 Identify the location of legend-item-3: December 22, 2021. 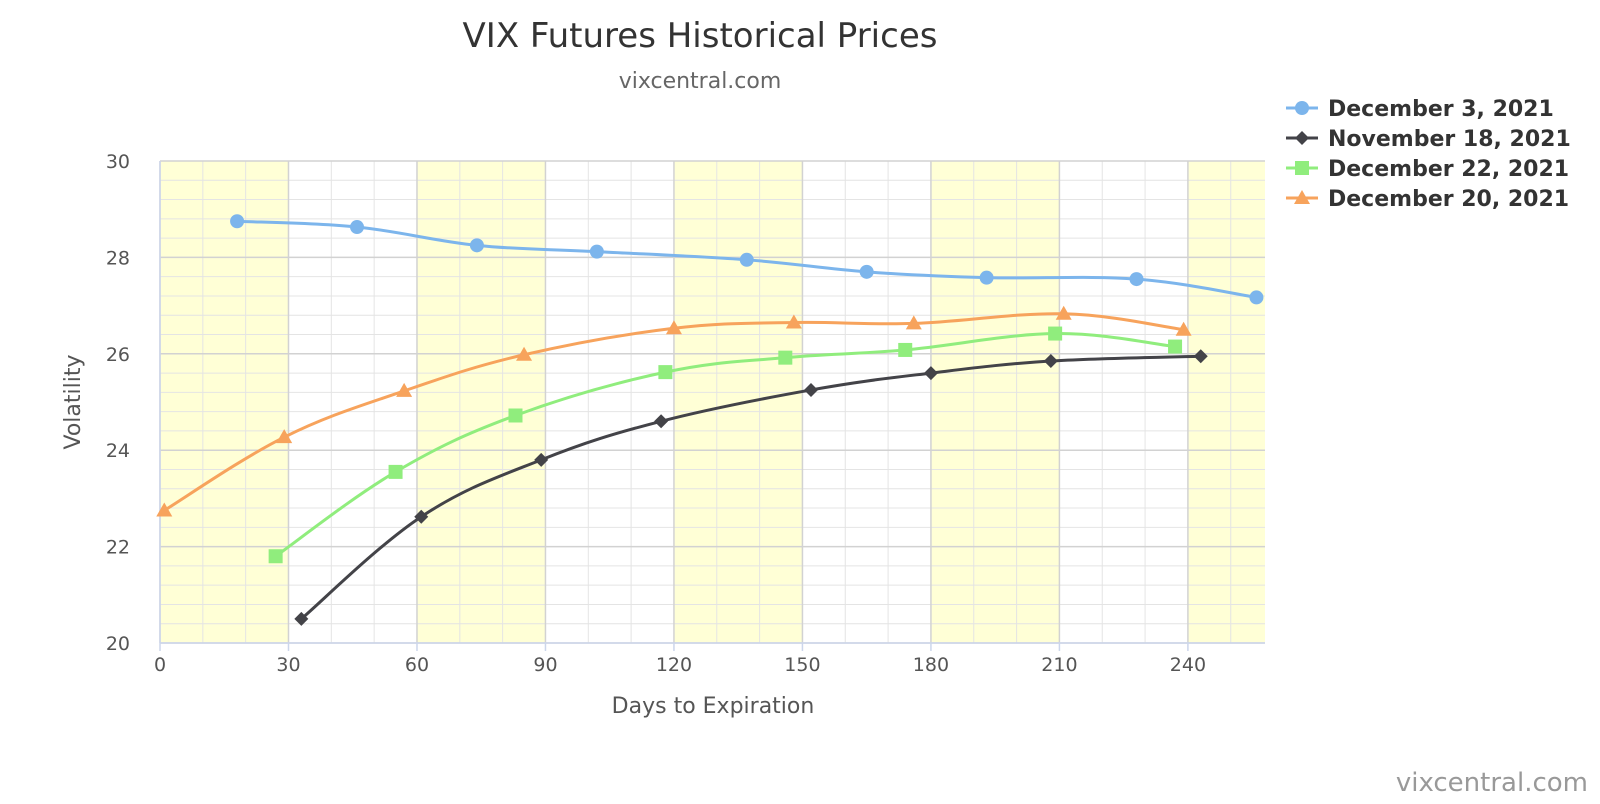
(1427, 169).